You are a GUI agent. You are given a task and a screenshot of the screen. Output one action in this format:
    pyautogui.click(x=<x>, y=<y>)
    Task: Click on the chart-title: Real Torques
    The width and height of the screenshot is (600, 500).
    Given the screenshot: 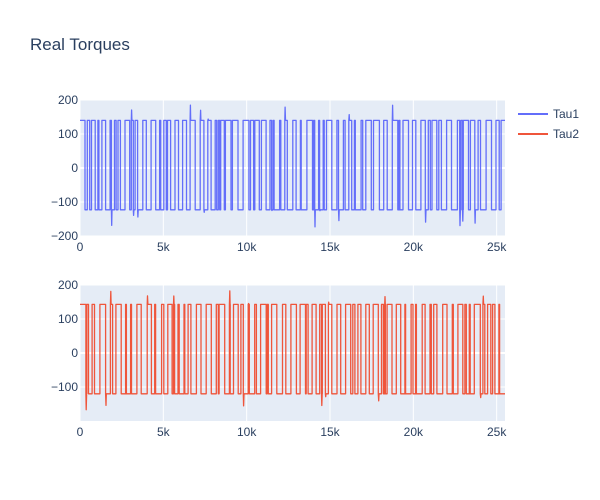 What is the action you would take?
    pyautogui.click(x=80, y=44)
    